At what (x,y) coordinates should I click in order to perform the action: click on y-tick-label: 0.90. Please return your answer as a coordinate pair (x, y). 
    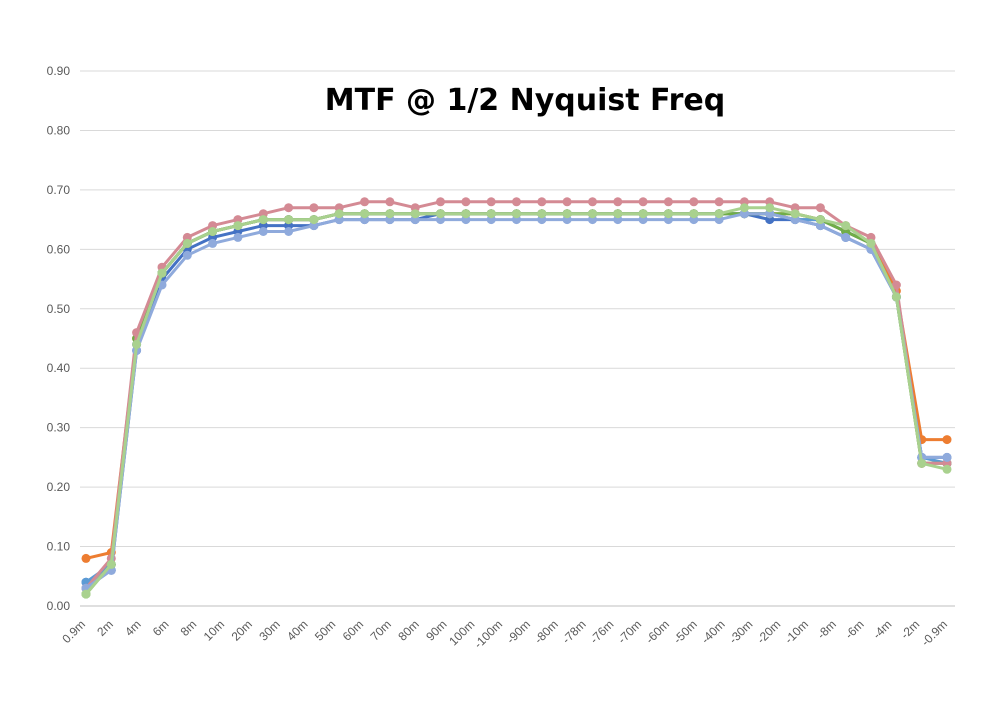
    Looking at the image, I should click on (59, 71).